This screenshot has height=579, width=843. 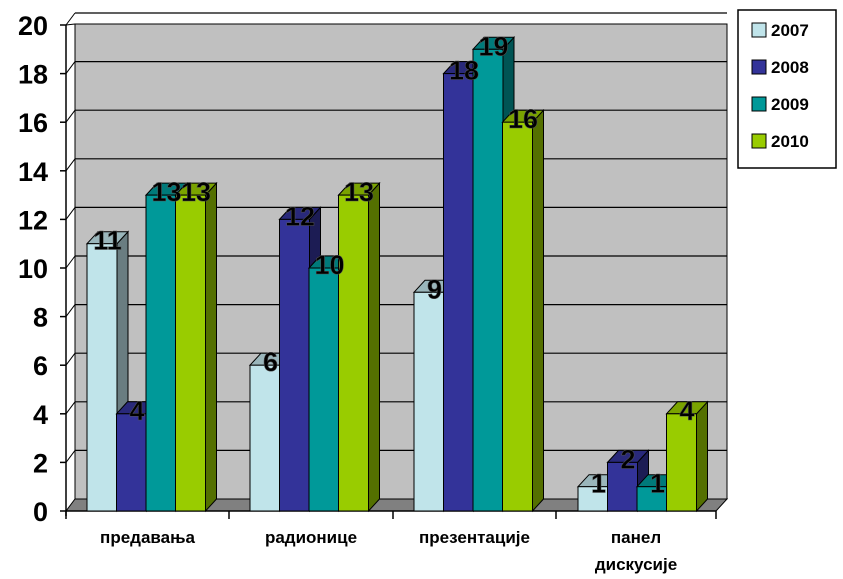 I want to click on data-label: 10, so click(x=329, y=265).